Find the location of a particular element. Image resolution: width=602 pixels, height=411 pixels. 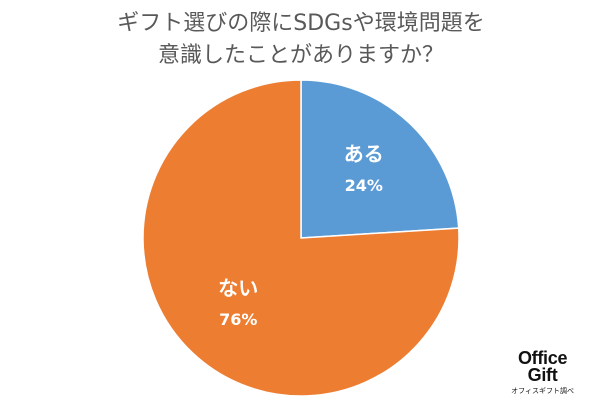

pie-labels: ある 24% ない 76% is located at coordinates (300, 235).